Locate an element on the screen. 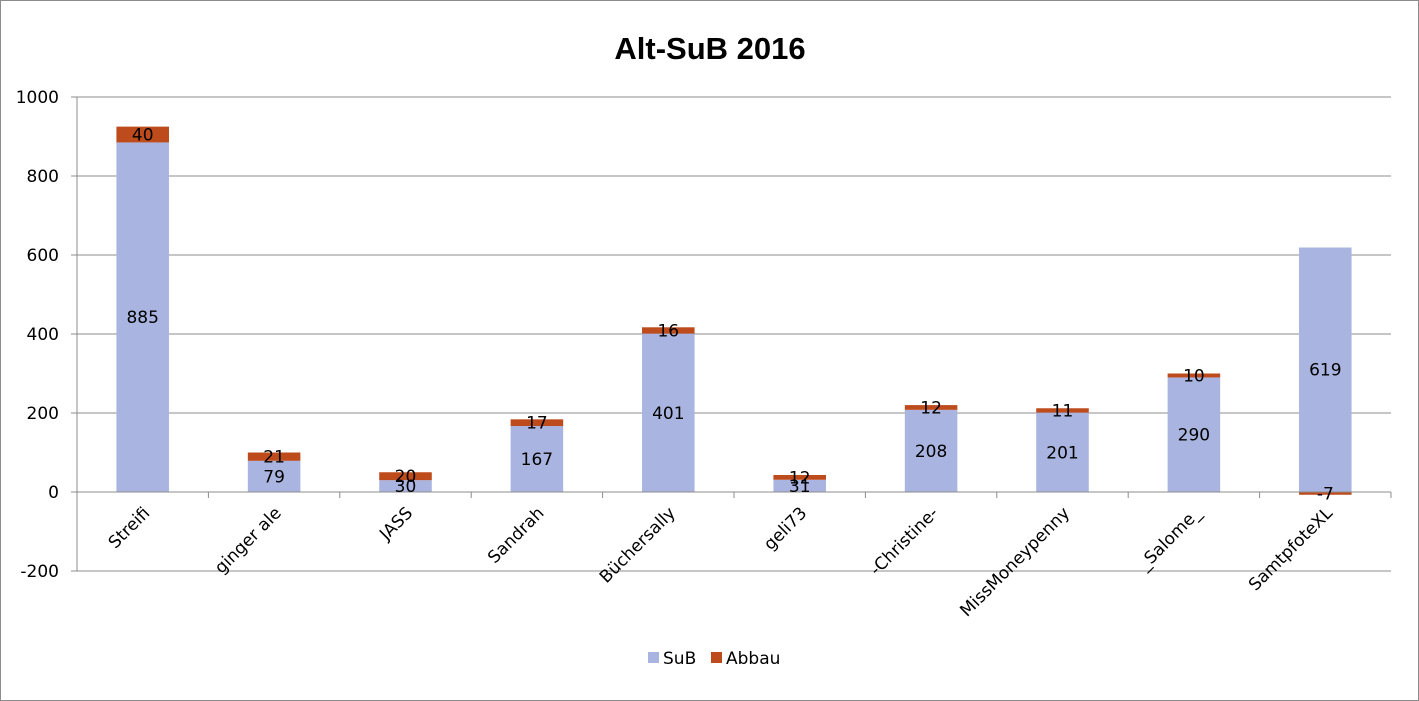 The height and width of the screenshot is (701, 1419). y-tick-label: 600 is located at coordinates (43, 256).